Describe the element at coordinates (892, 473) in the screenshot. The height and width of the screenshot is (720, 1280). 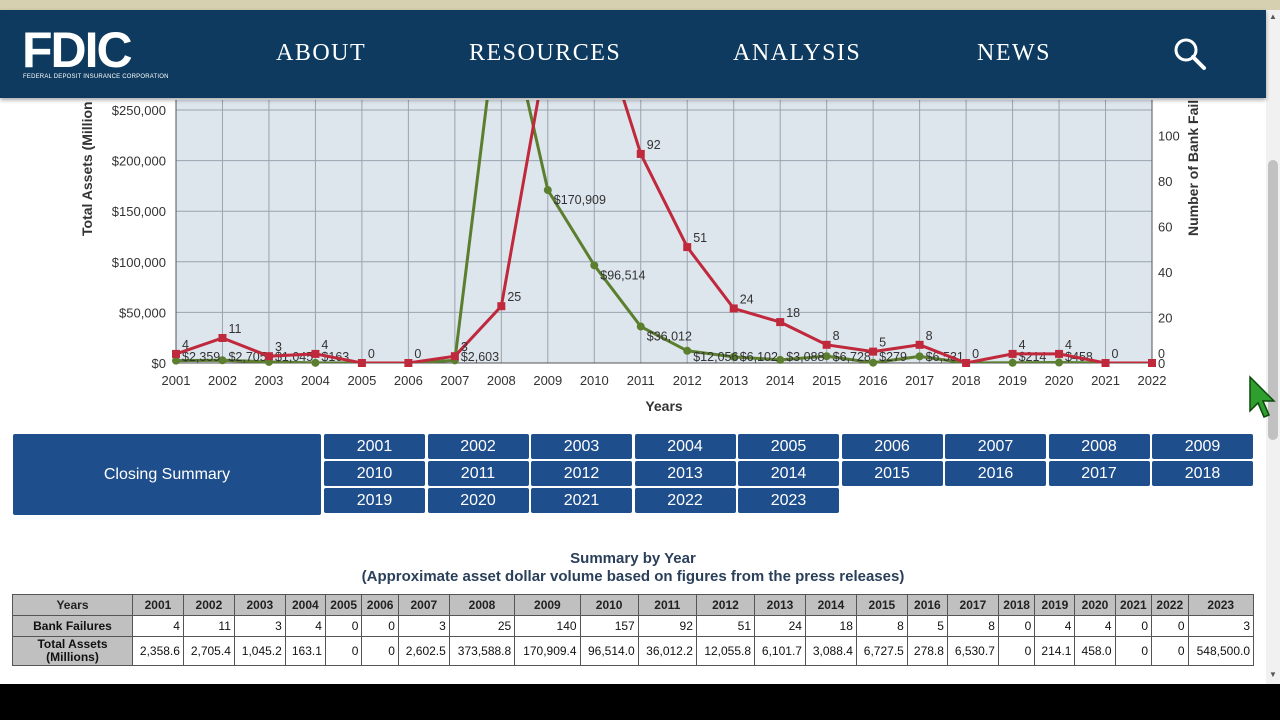
I see `closing-year-button-2015: 2015` at that location.